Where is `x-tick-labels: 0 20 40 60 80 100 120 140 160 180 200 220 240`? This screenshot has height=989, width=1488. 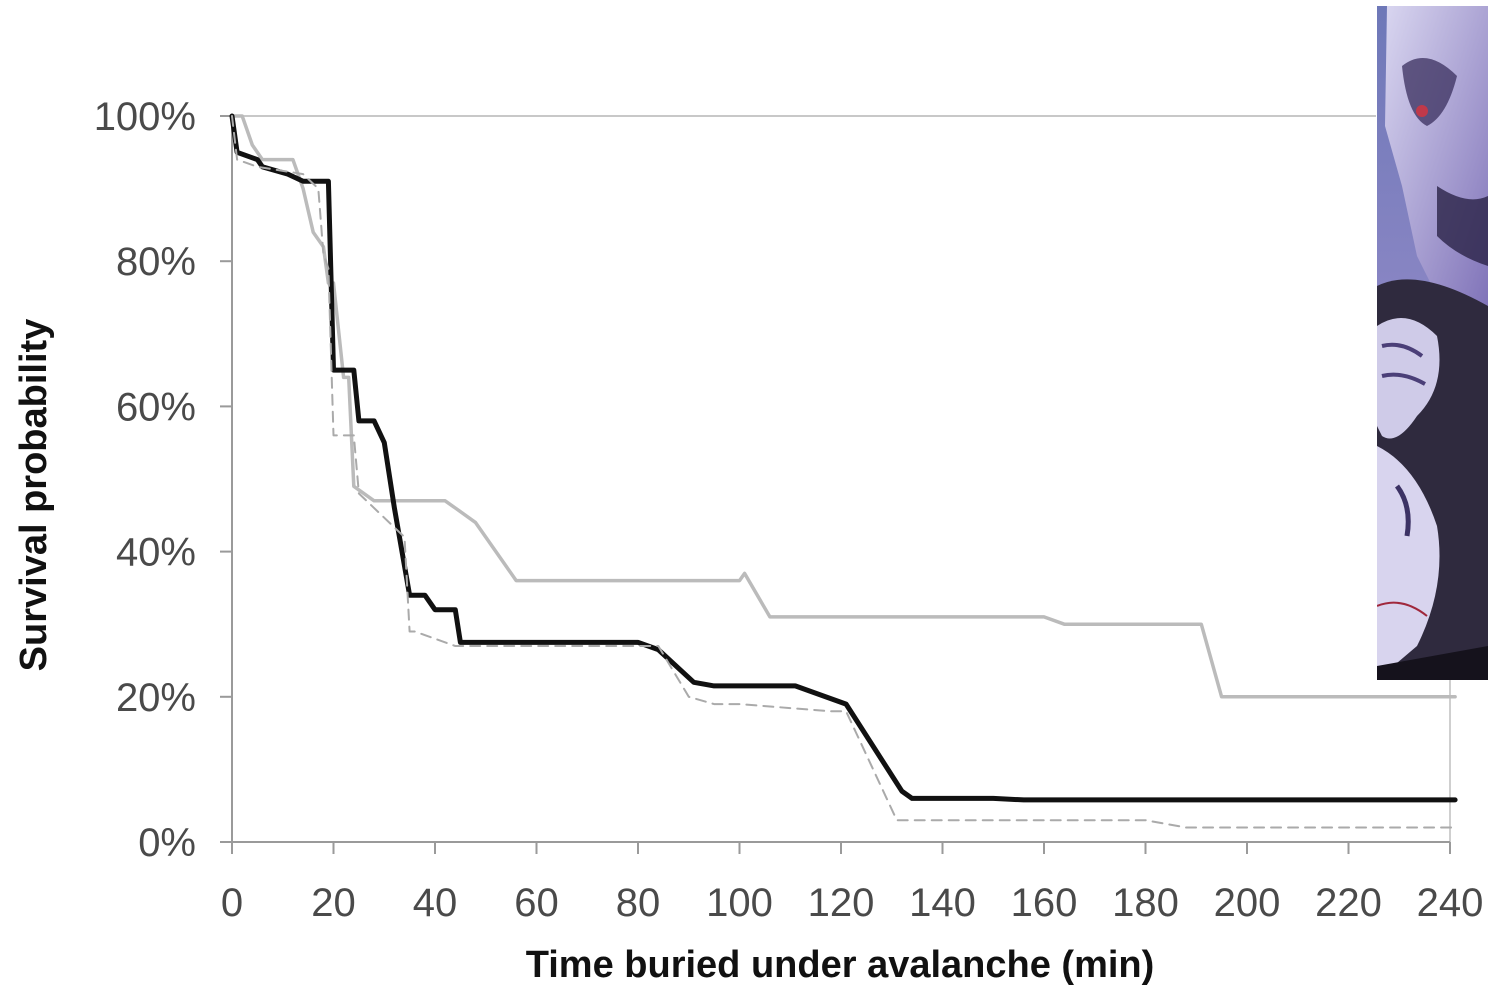 x-tick-labels: 0 20 40 60 80 100 120 140 160 180 200 220 240 is located at coordinates (852, 903).